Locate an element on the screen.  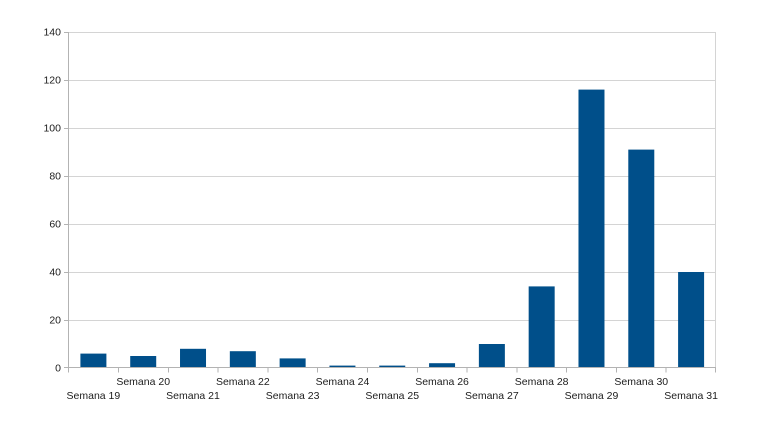
svg-text: 80 is located at coordinates (55, 177).